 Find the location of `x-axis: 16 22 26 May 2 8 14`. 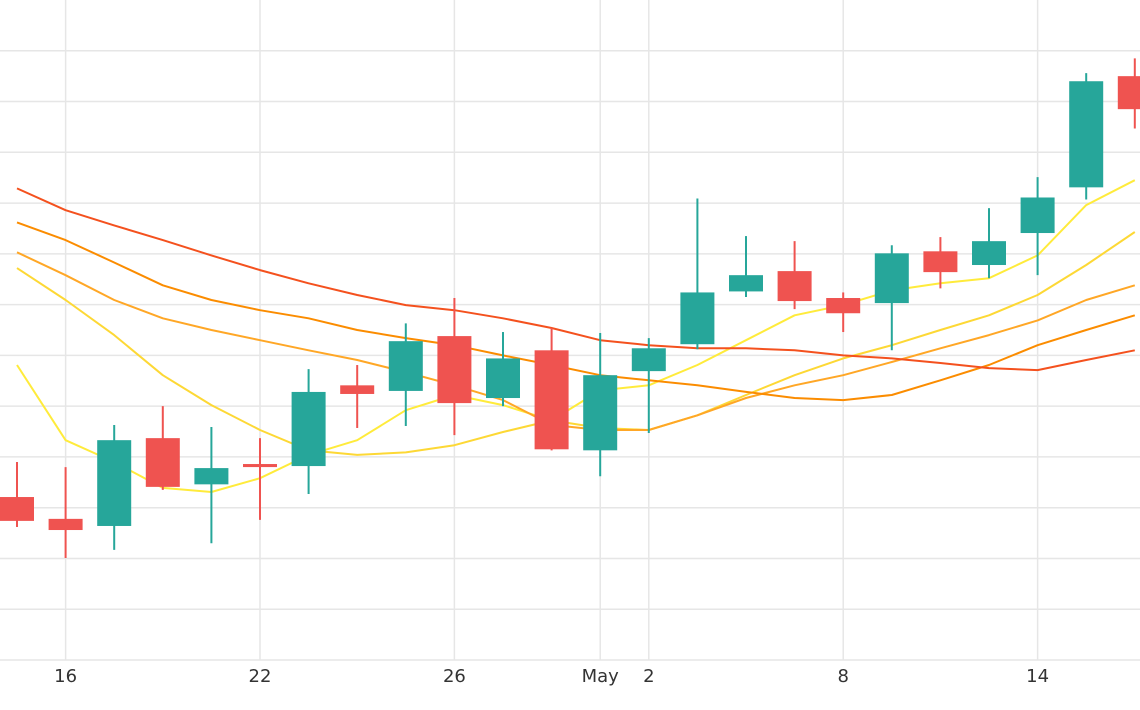

x-axis: 16 22 26 May 2 8 14 is located at coordinates (551, 676).